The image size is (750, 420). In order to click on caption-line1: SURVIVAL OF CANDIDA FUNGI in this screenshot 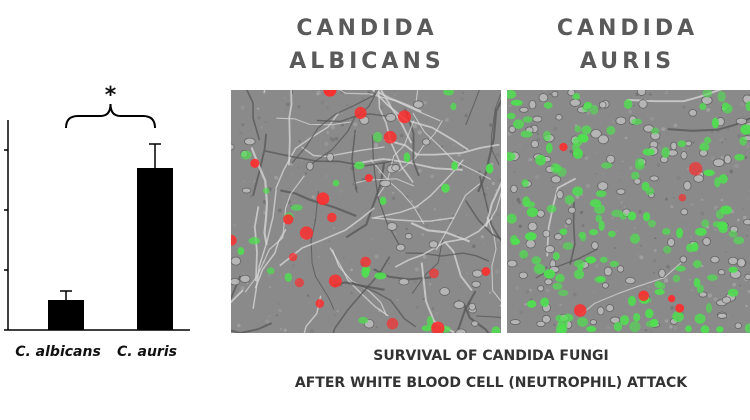, I will do `click(491, 356)`.